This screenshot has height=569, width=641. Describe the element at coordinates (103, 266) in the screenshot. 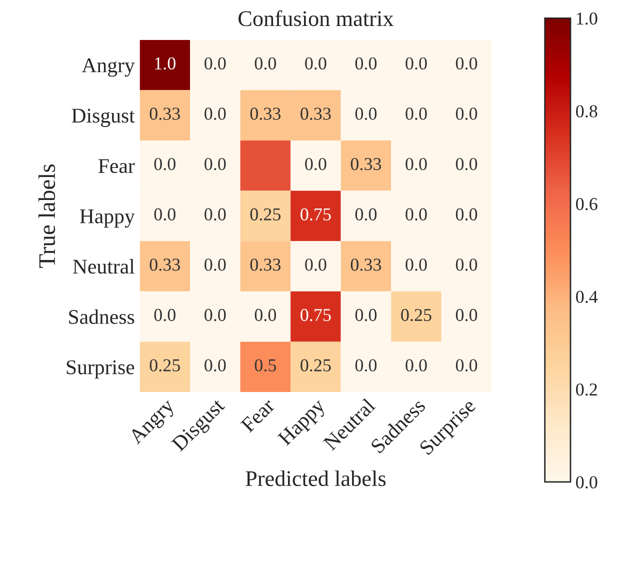

I see `y-tick-label: Neutral` at that location.